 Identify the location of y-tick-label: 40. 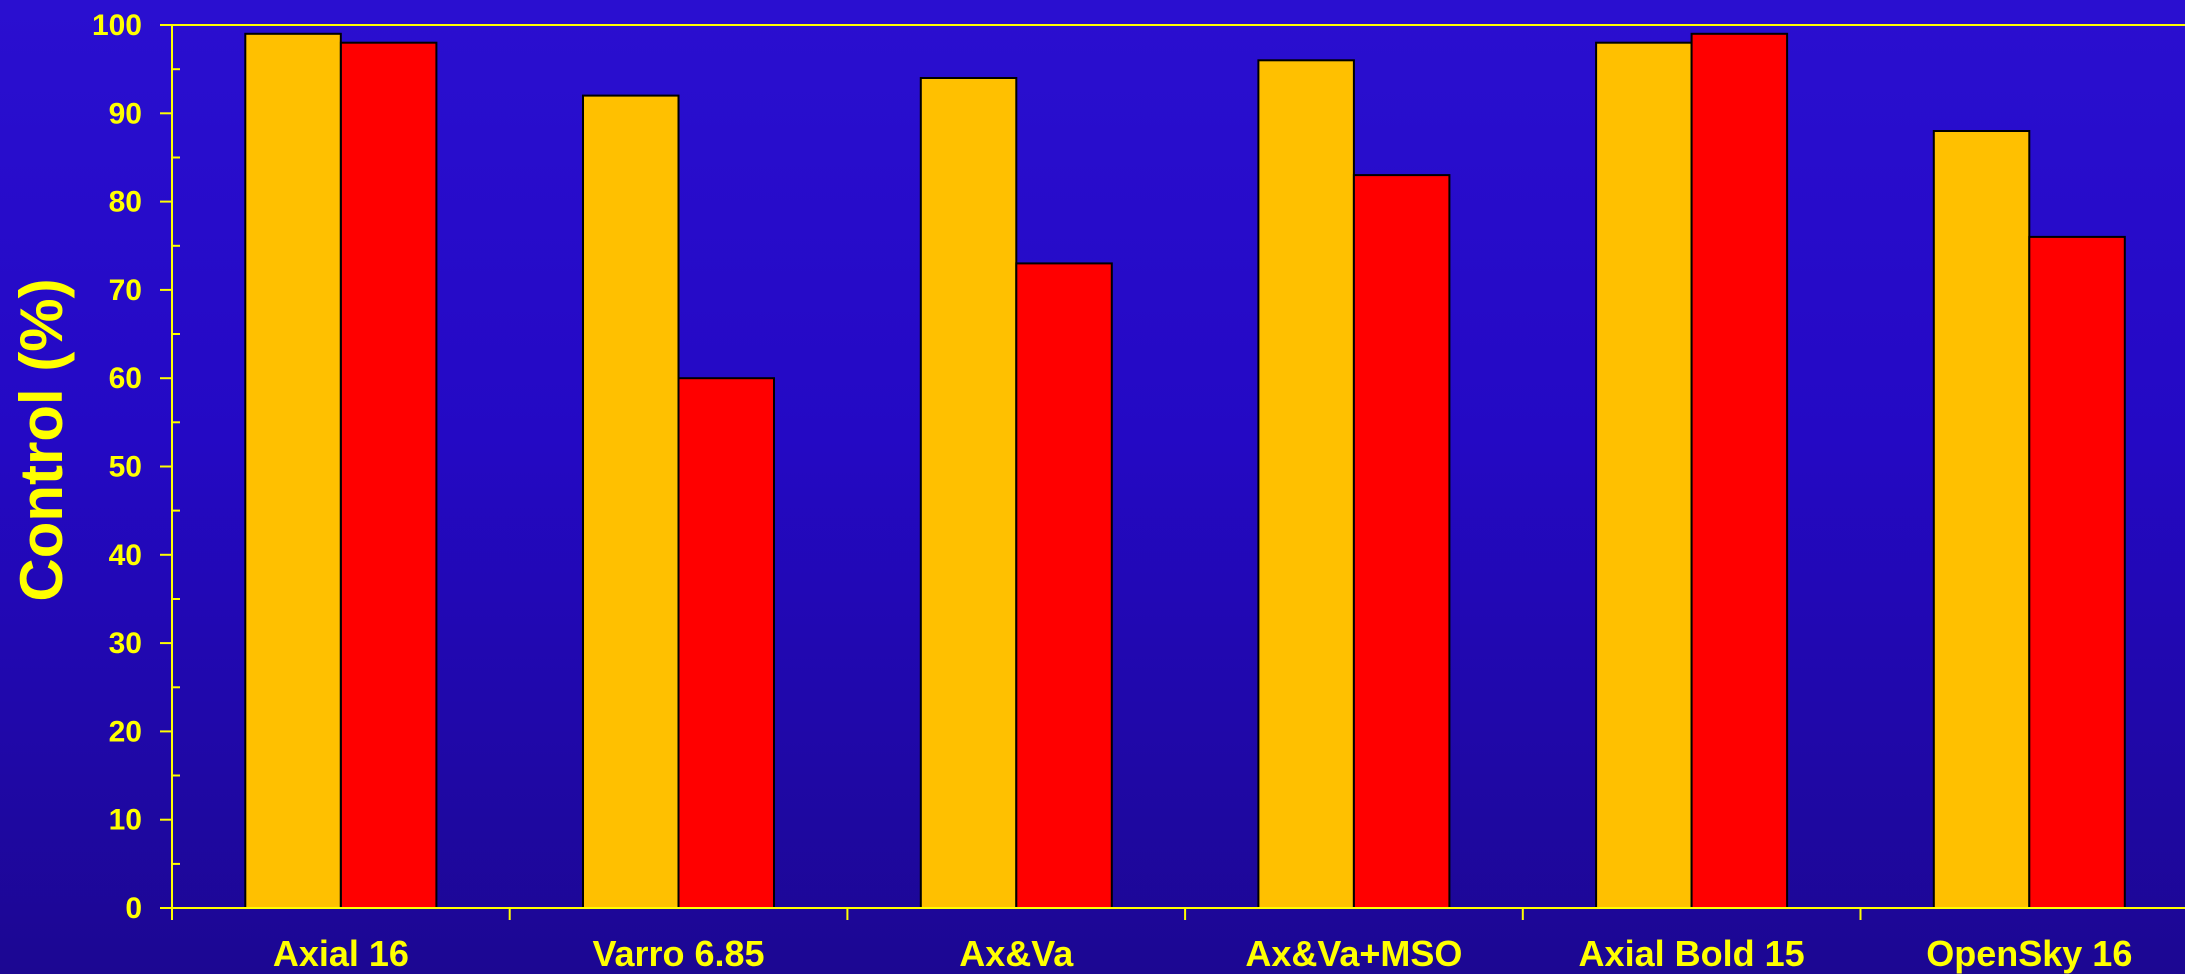
(125, 555).